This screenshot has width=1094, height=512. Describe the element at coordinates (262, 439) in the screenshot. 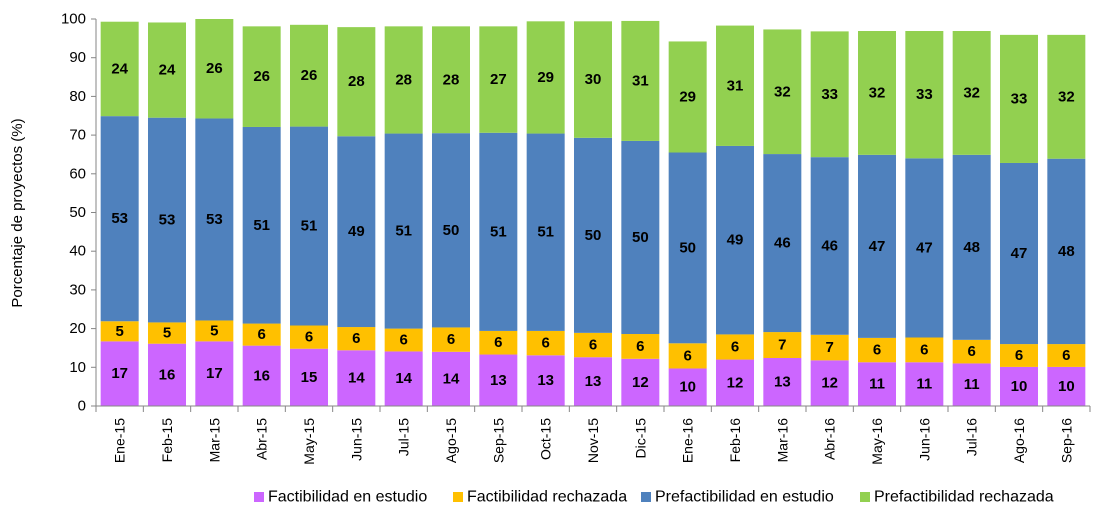

I see `x-tick-label: Abr-15` at that location.